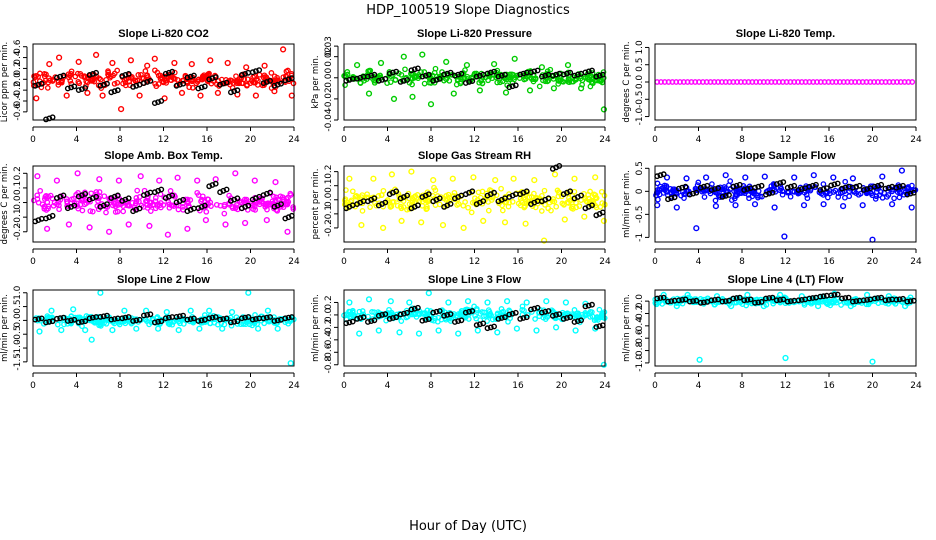 Image resolution: width=936 pixels, height=540 pixels. What do you see at coordinates (5, 82) in the screenshot?
I see `y-axis-label: Licor ppm per min.` at bounding box center [5, 82].